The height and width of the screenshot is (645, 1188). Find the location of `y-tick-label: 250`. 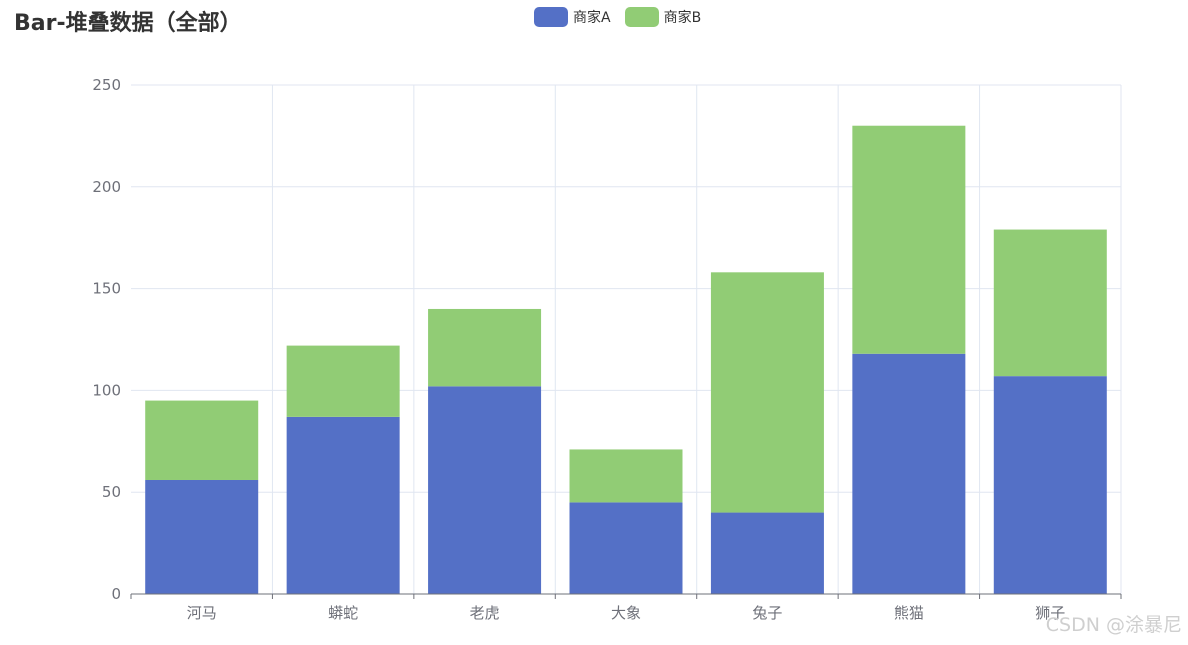

y-tick-label: 250 is located at coordinates (106, 85).